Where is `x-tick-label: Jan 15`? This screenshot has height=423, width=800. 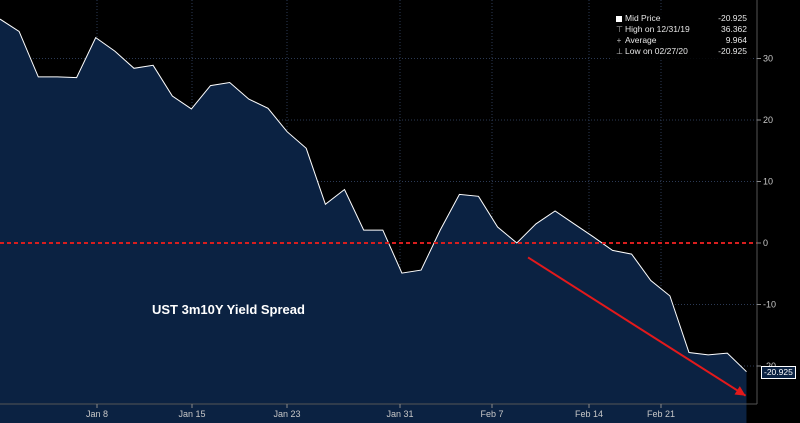
x-tick-label: Jan 15 is located at coordinates (191, 414).